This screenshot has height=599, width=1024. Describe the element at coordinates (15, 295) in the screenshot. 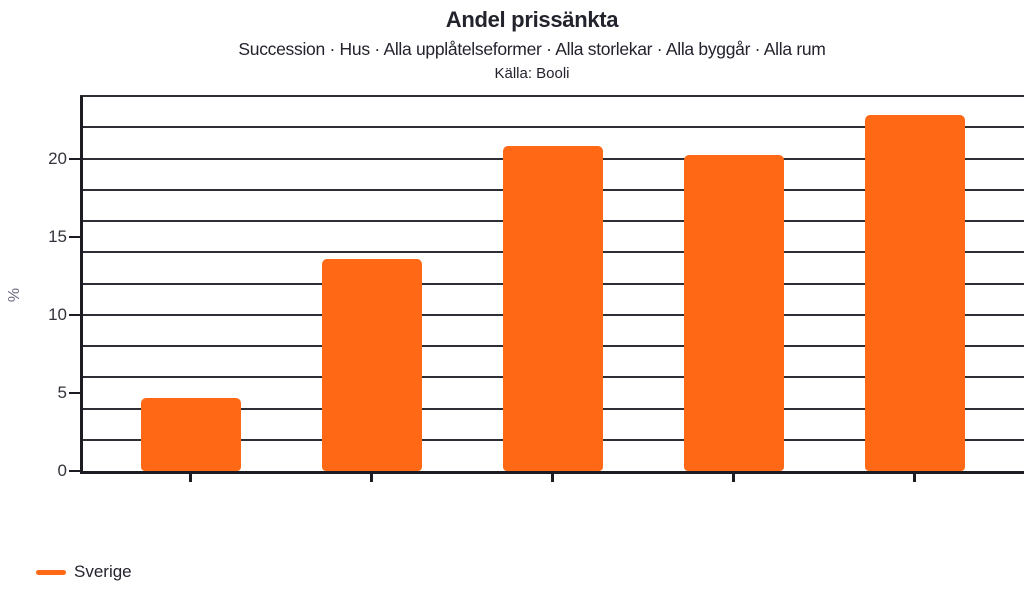

I see `y-axis-title: %` at that location.